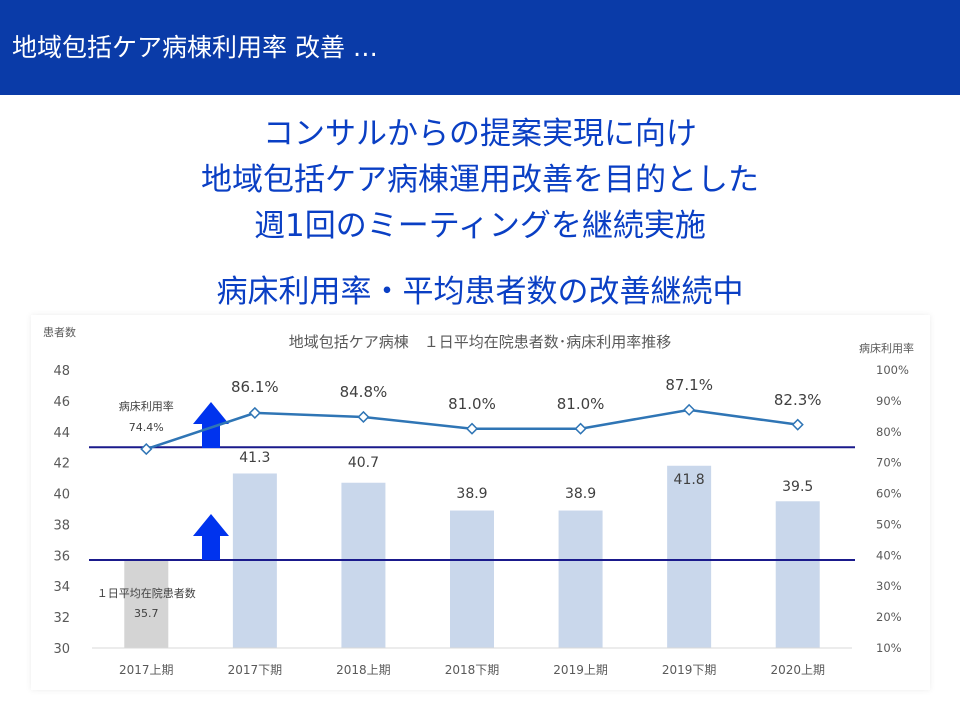  What do you see at coordinates (146, 613) in the screenshot?
I see `bar-value-label: 35.7` at bounding box center [146, 613].